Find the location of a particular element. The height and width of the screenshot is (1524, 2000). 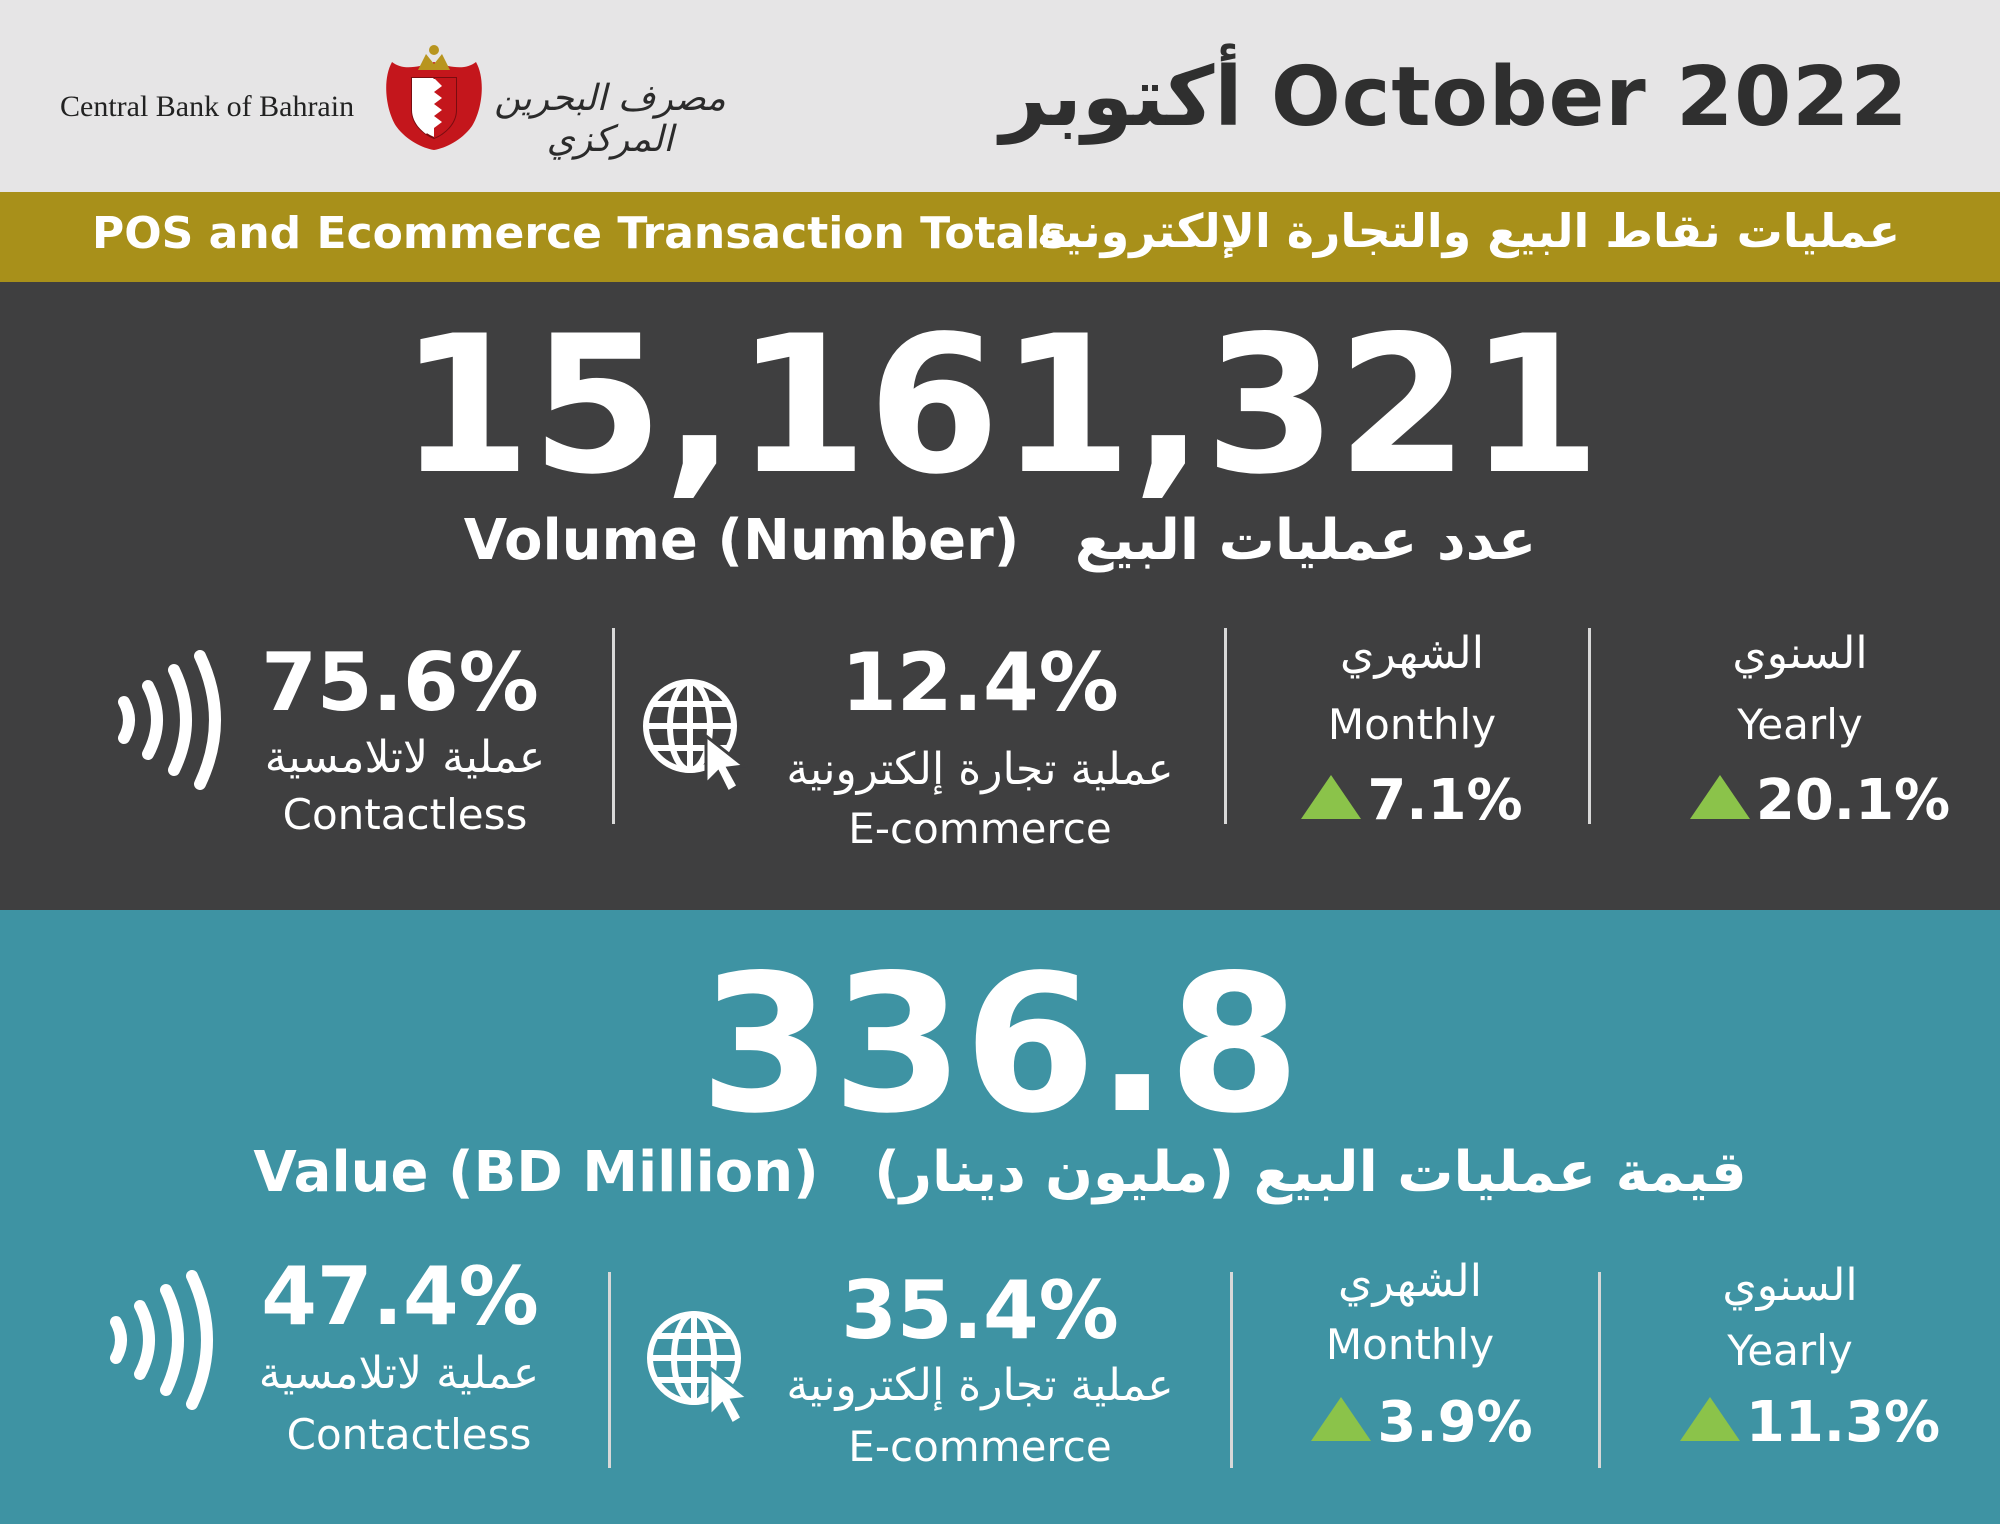

bank-name-en: Central Bank of Bahrain is located at coordinates (207, 106).